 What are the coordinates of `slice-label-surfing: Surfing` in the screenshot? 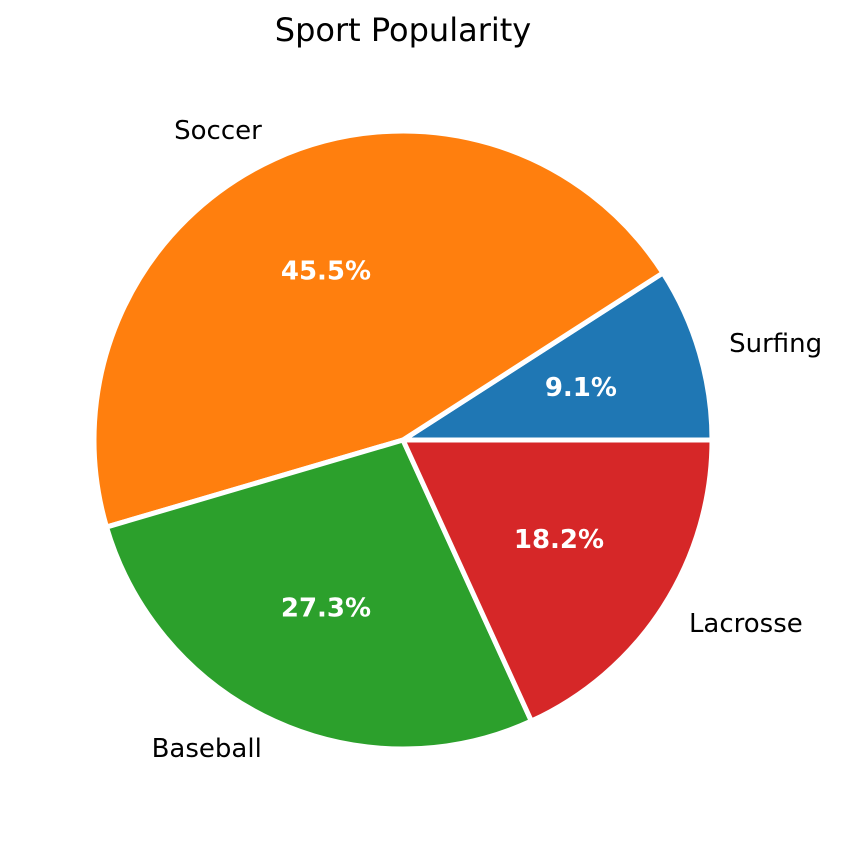 It's located at (775, 344).